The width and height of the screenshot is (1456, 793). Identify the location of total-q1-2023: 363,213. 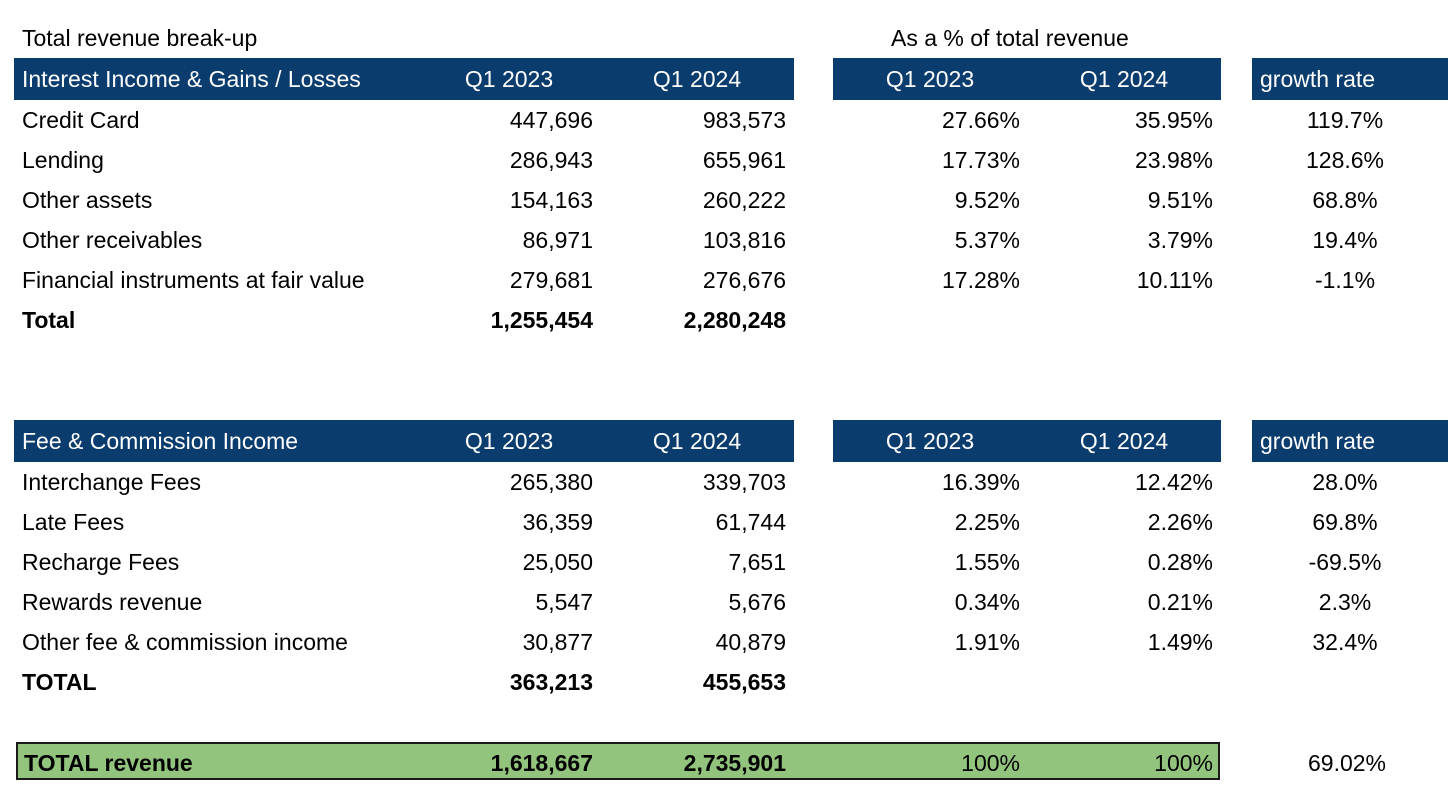
(551, 682).